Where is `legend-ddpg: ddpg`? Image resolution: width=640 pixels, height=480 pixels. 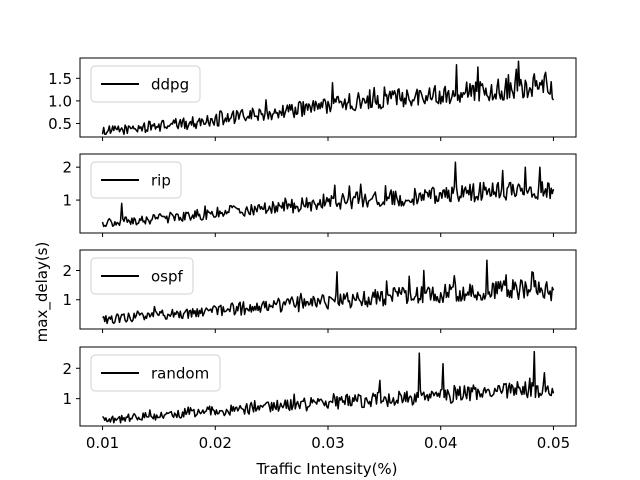 legend-ddpg: ddpg is located at coordinates (145, 84).